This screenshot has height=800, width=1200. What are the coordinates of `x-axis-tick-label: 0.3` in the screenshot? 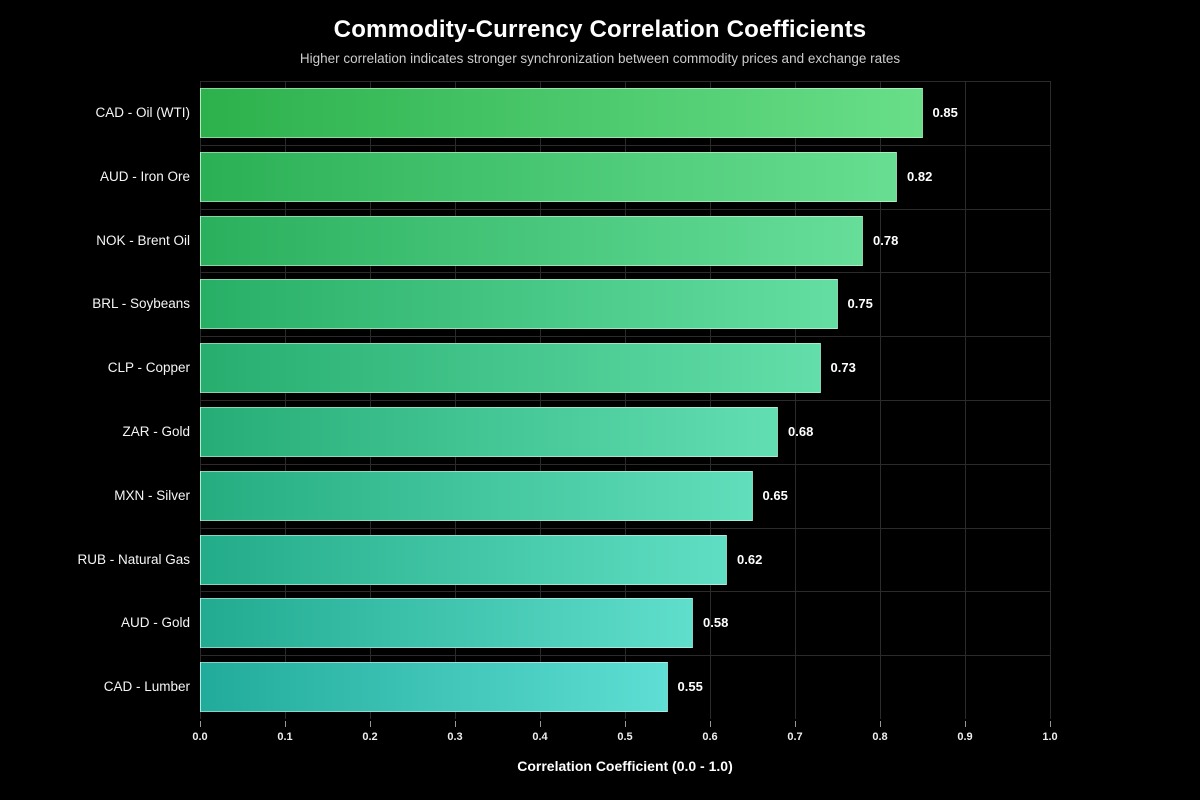 It's located at (455, 737).